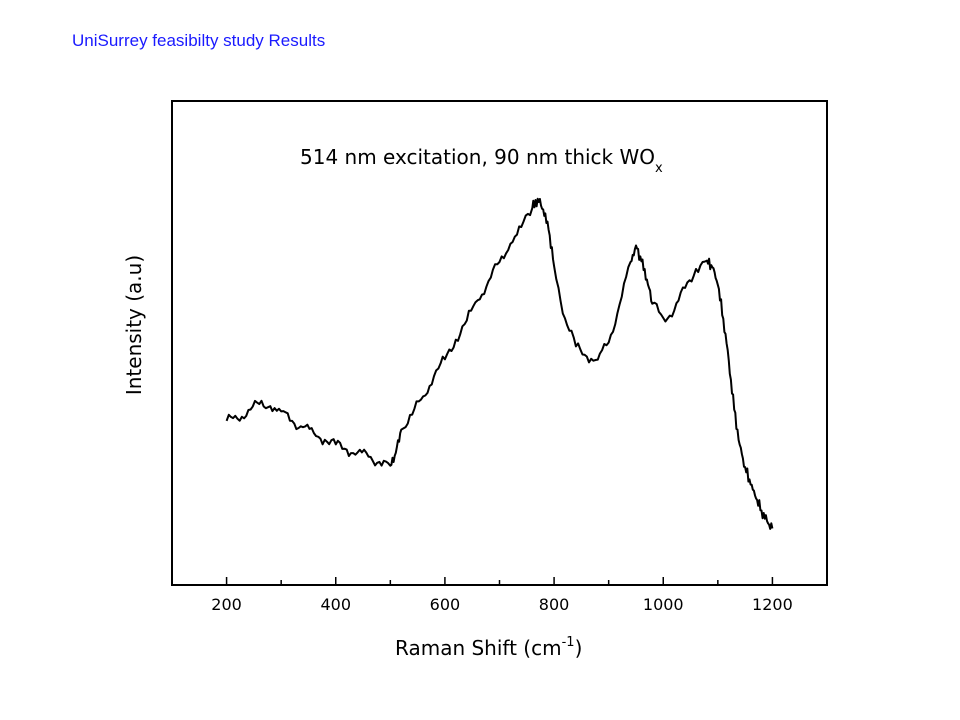 This screenshot has width=960, height=720. What do you see at coordinates (199, 40) in the screenshot?
I see `page-heading: UniSurrey feasibilty study Results` at bounding box center [199, 40].